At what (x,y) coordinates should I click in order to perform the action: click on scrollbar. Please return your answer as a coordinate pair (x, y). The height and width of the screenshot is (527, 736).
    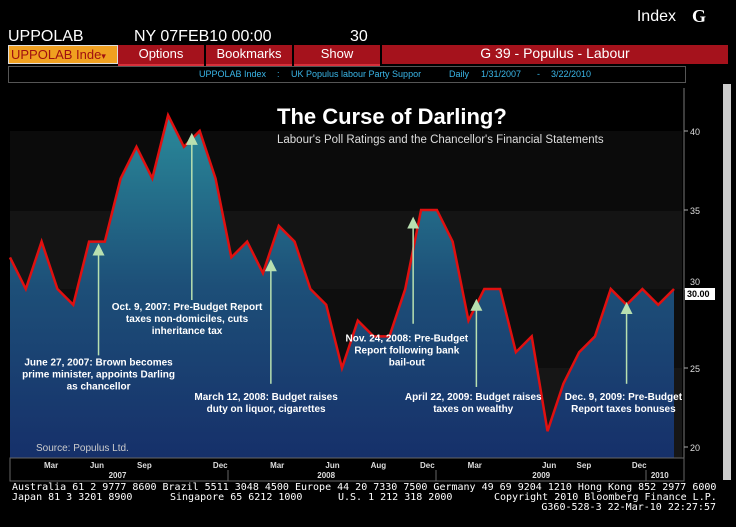
    Looking at the image, I should click on (727, 282).